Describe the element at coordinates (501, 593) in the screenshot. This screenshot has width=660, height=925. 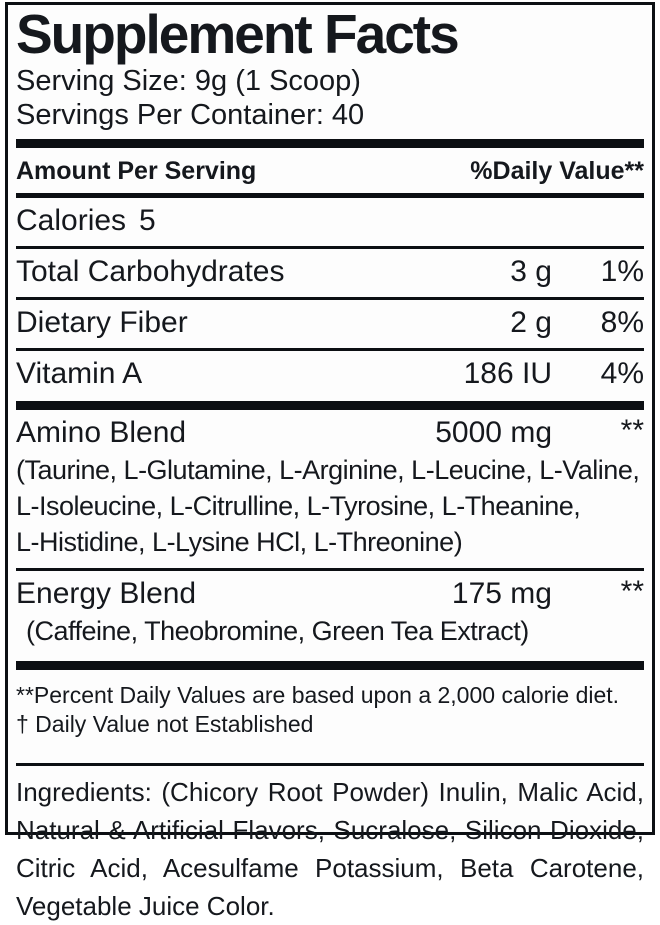
I see `blend-amount: 175 mg` at that location.